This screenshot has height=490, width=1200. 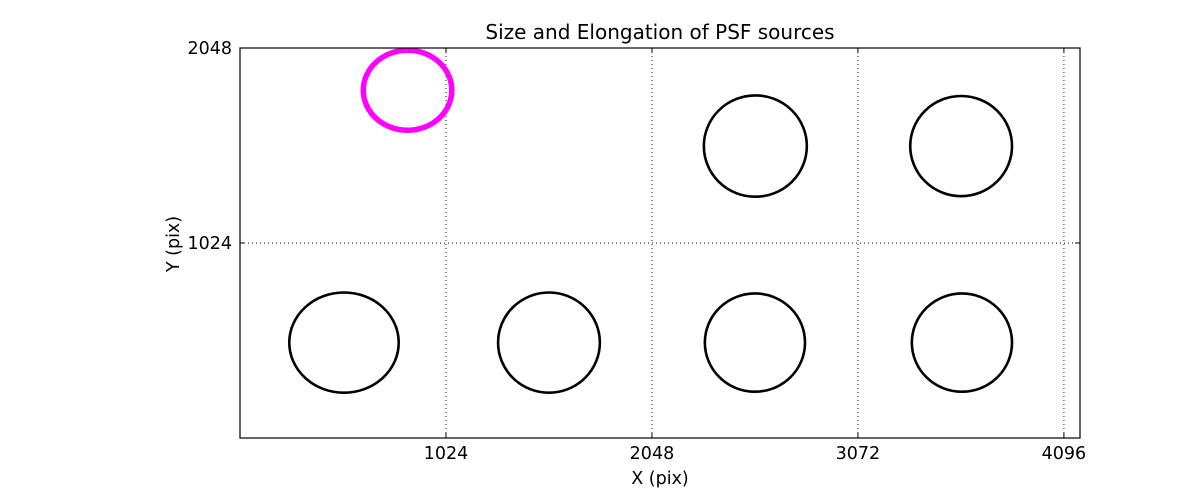 I want to click on x-axis-label: X (pix), so click(x=660, y=479).